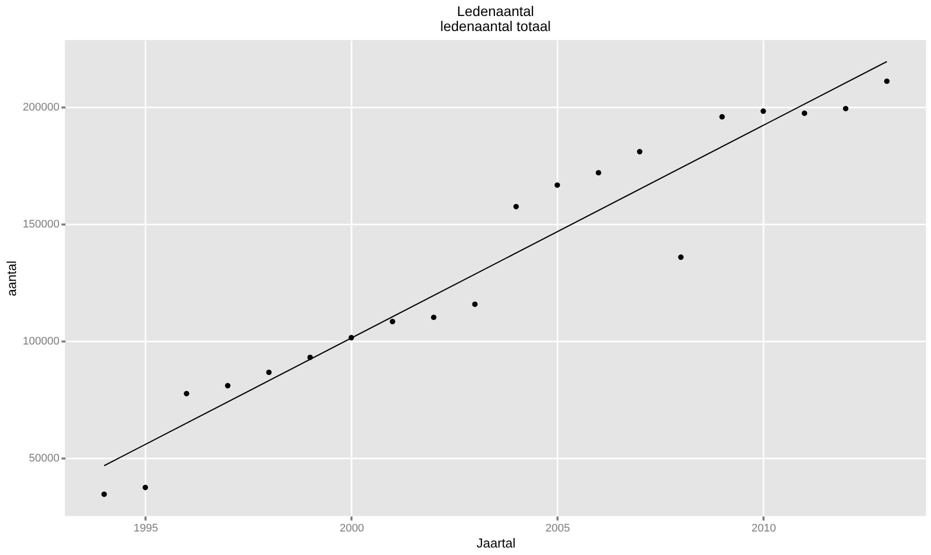  Describe the element at coordinates (496, 543) in the screenshot. I see `x-axis-title: Jaartal` at that location.